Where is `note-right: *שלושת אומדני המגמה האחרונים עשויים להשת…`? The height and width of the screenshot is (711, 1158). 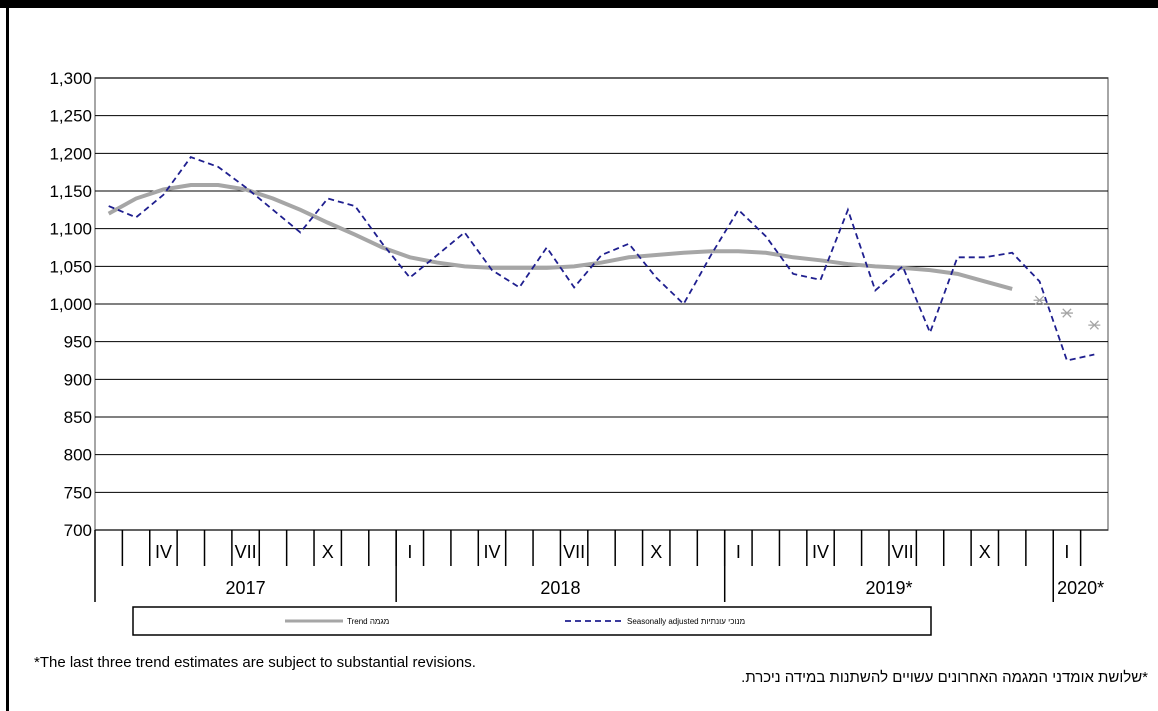 note-right: *שלושת אומדני המגמה האחרונים עשויים להשת… is located at coordinates (944, 677).